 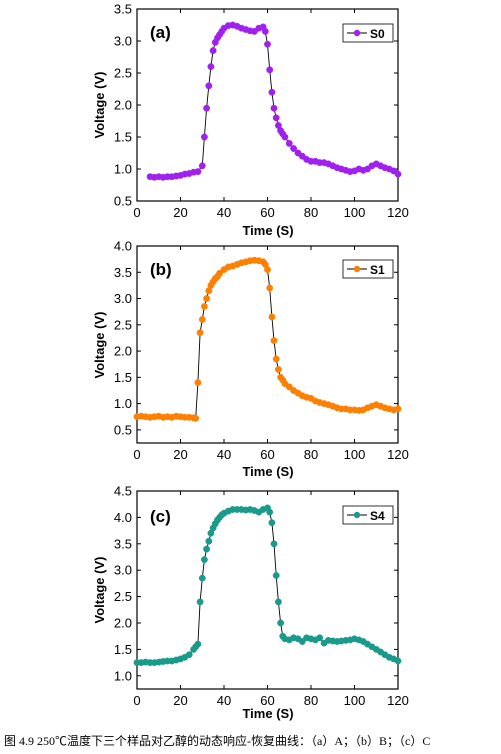 I want to click on x-tick-label: 60, so click(x=267, y=454).